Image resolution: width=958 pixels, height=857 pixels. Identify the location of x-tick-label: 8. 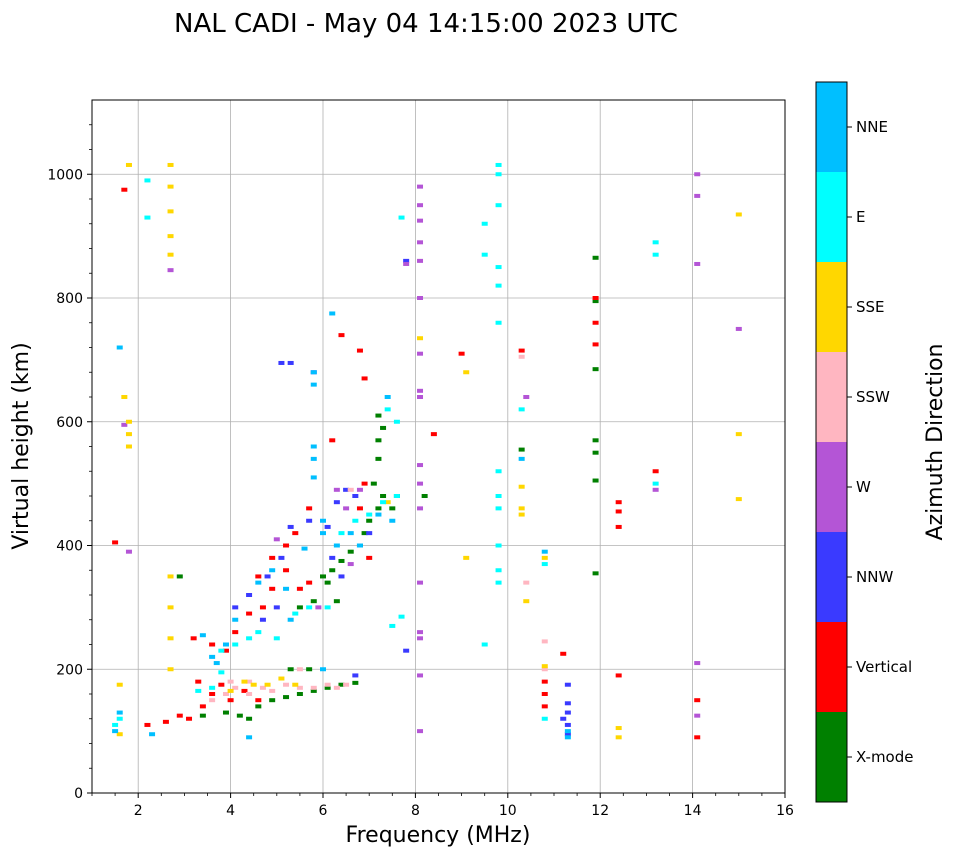
(415, 811).